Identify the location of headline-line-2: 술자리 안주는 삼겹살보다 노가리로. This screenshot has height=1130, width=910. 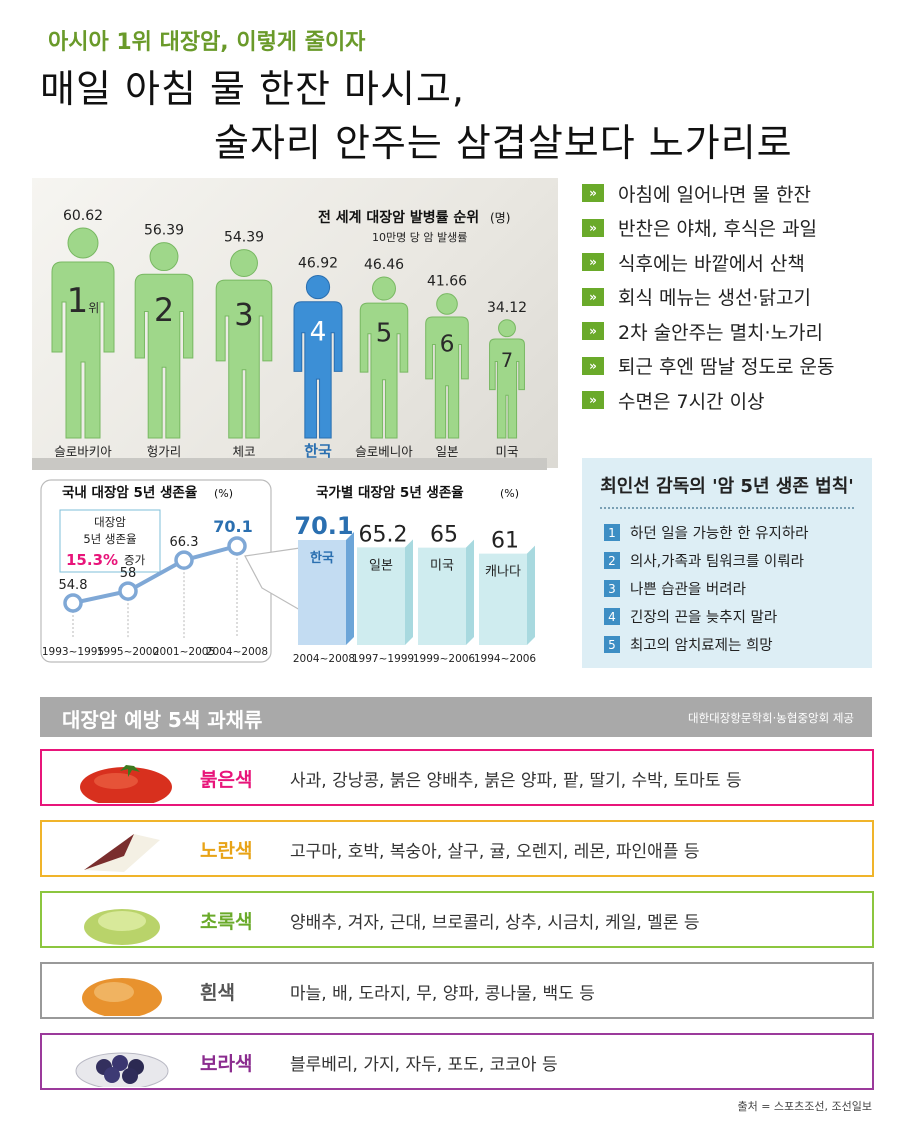
(503, 143).